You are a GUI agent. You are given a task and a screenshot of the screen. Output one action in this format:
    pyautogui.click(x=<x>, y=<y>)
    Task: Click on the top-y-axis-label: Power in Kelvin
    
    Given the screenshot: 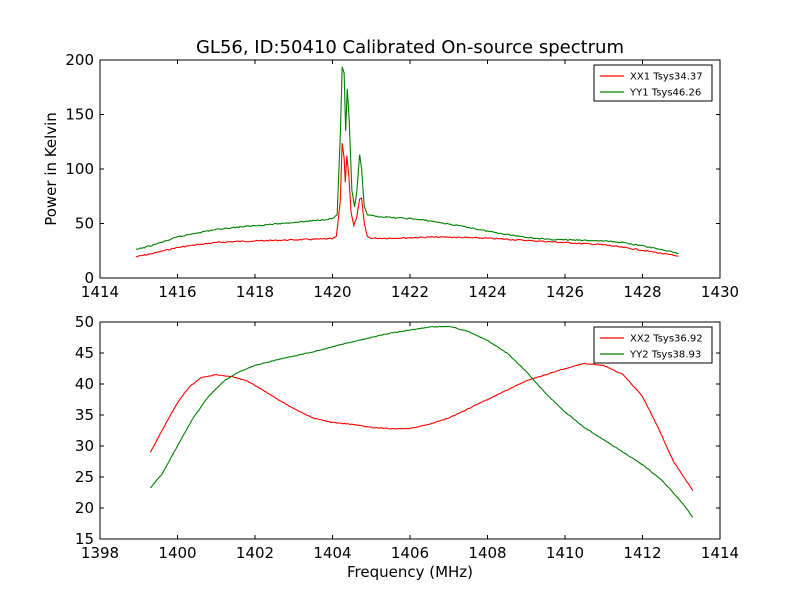 What is the action you would take?
    pyautogui.click(x=51, y=169)
    